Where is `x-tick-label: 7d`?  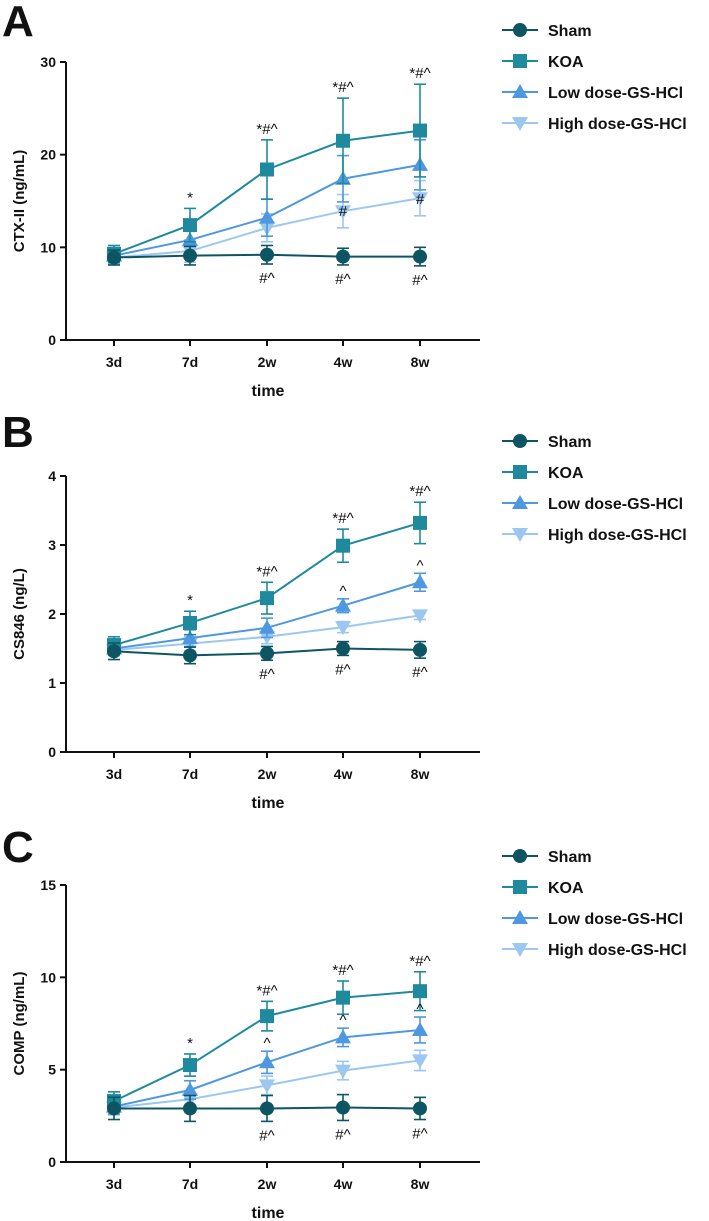
x-tick-label: 7d is located at coordinates (190, 774).